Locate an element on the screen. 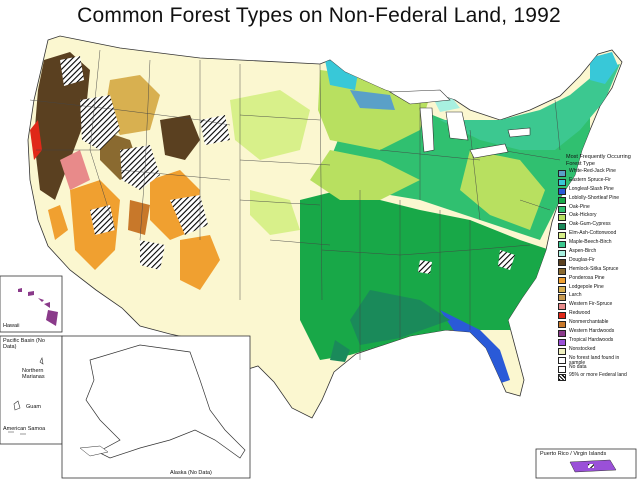 The width and height of the screenshot is (638, 479). legend-item: White-Red-Jack Pine is located at coordinates (597, 173).